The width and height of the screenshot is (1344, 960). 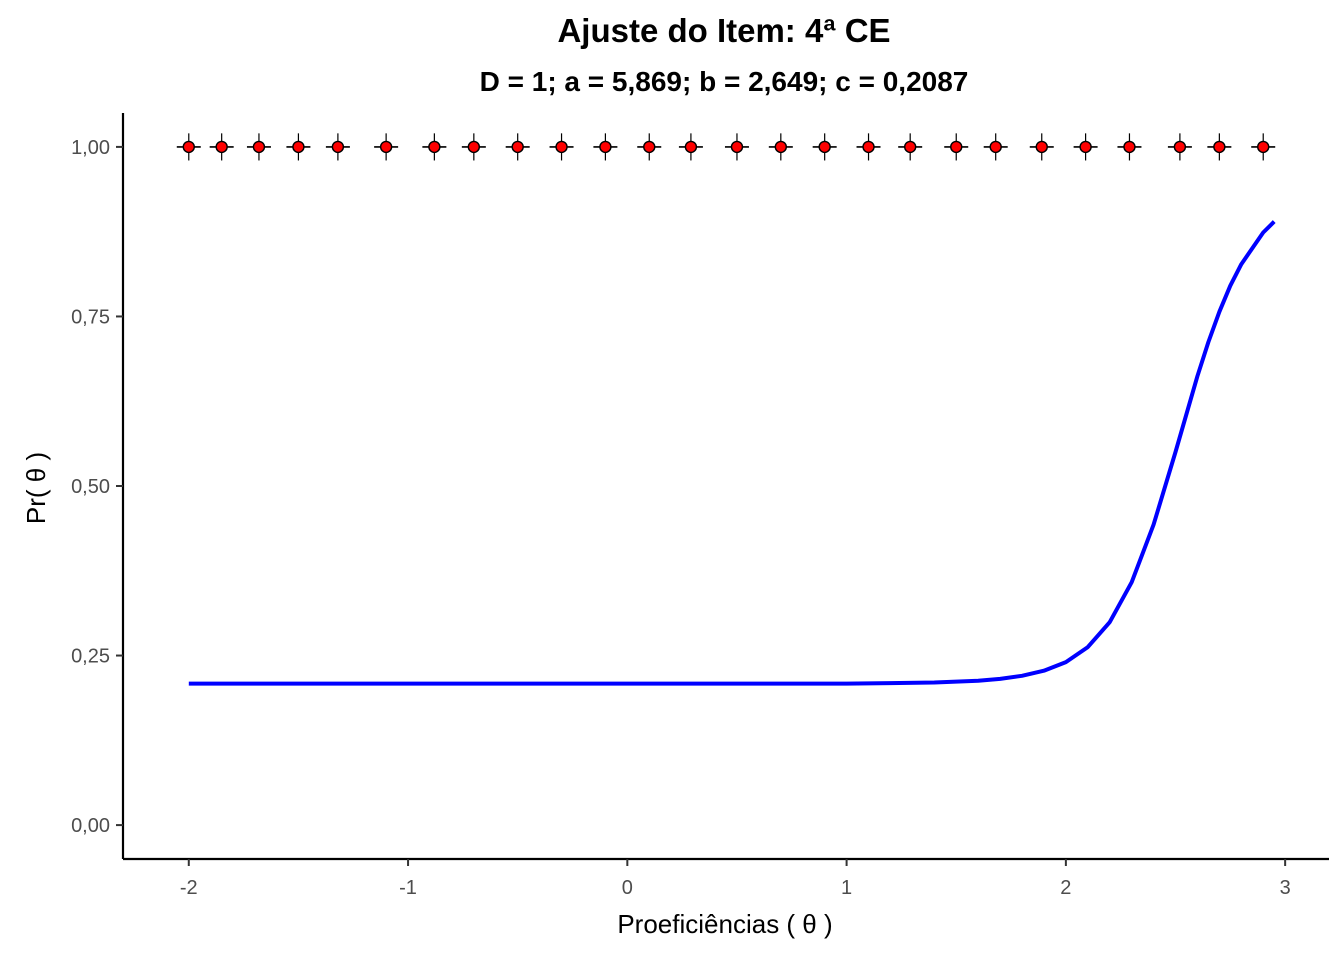 What do you see at coordinates (189, 888) in the screenshot?
I see `x-tick-label: -2` at bounding box center [189, 888].